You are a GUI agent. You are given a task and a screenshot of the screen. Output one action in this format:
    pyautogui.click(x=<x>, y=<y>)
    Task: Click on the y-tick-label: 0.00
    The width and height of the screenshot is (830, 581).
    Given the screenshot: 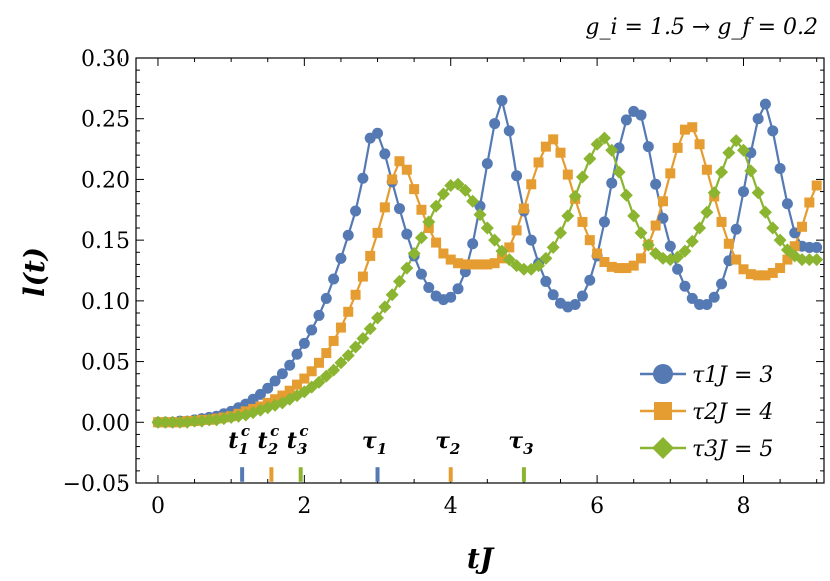 What is the action you would take?
    pyautogui.click(x=105, y=423)
    